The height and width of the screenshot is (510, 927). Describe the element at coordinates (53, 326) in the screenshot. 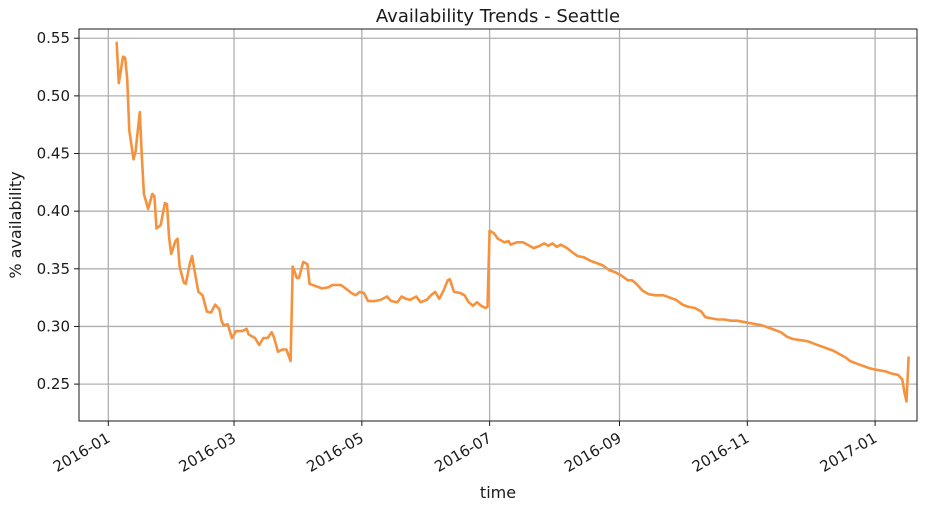

I see `y-tick-label: 0.30` at that location.